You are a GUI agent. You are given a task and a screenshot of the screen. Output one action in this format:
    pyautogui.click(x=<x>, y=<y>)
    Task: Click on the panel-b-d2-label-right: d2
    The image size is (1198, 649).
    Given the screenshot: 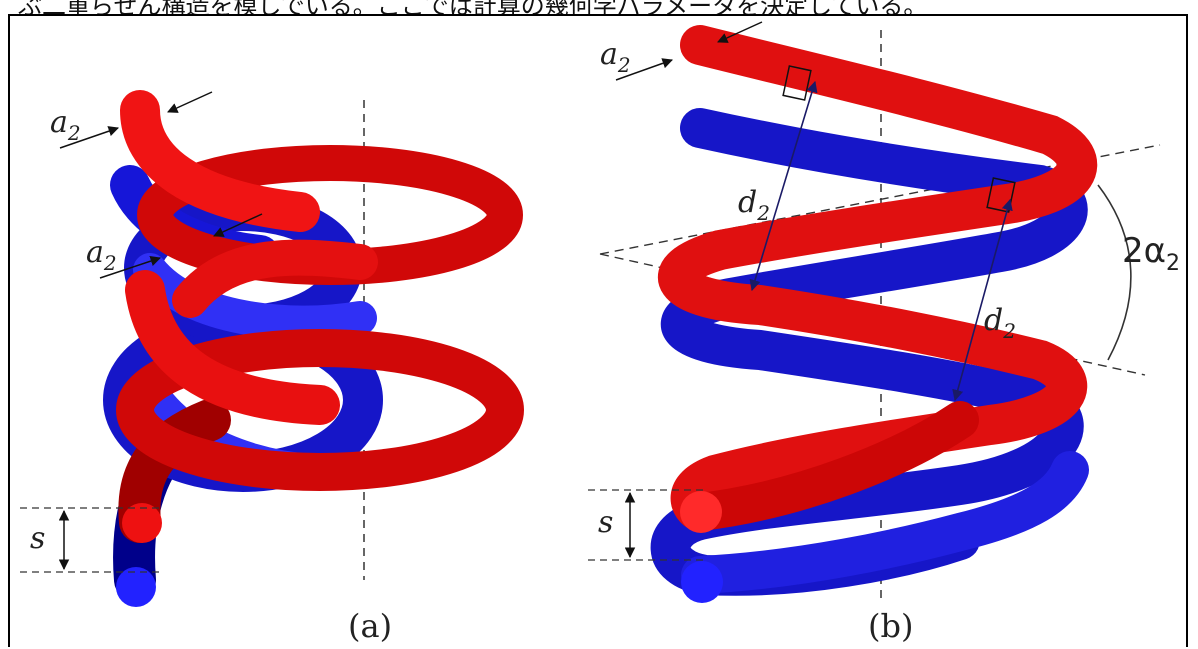 What is the action you would take?
    pyautogui.click(x=1000, y=323)
    